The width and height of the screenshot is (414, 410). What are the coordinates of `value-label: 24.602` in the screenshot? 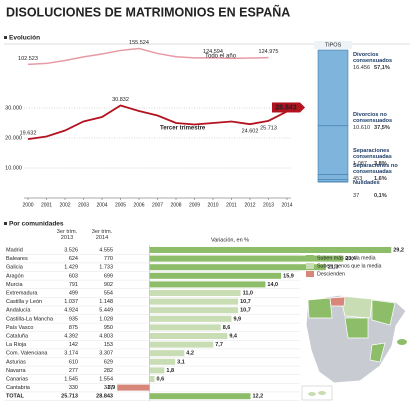 It's located at (250, 132).